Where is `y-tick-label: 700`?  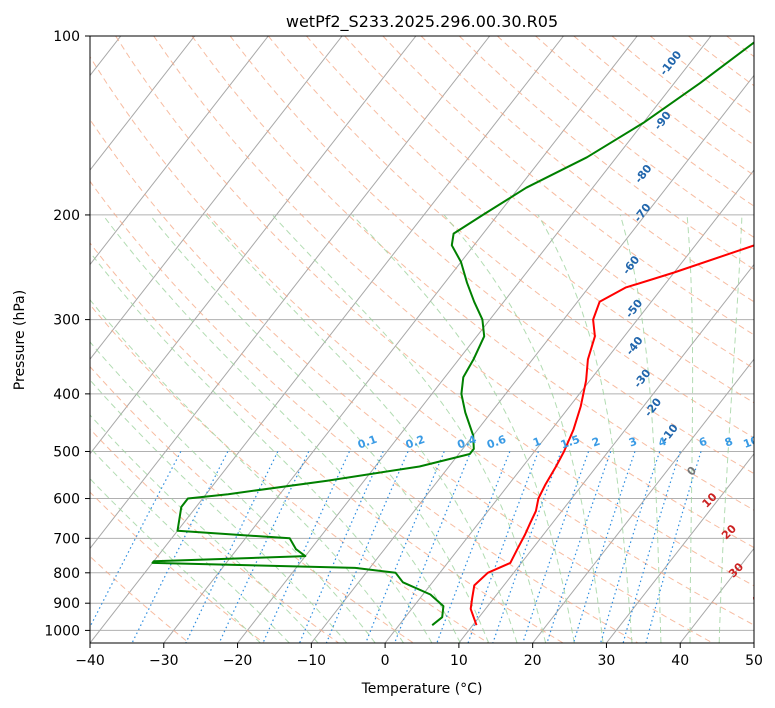 y-tick-label: 700 is located at coordinates (66, 539).